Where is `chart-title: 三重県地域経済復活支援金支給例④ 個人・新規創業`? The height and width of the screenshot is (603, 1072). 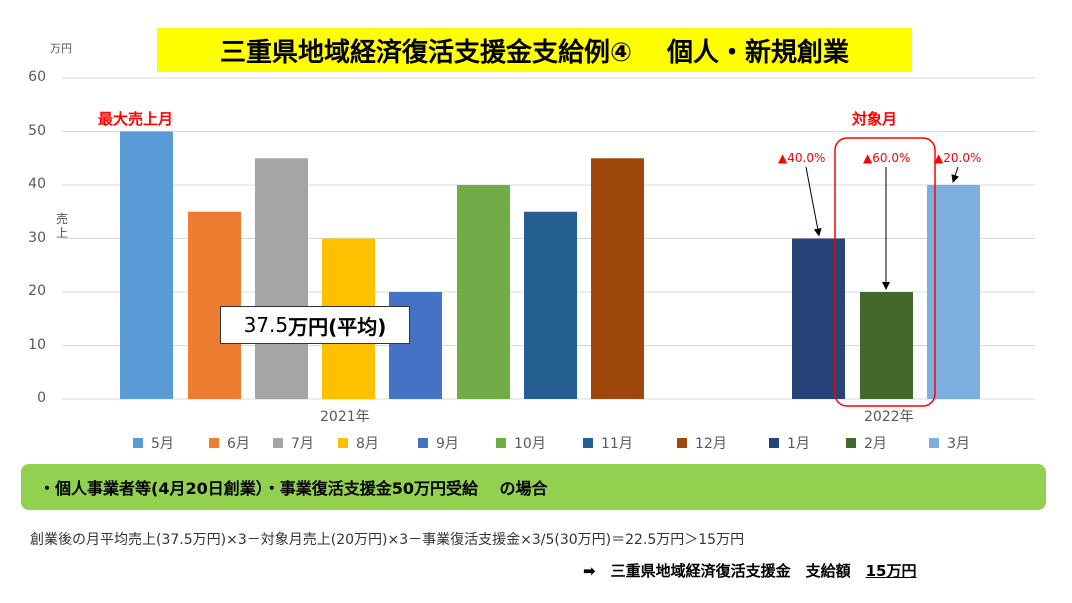
chart-title: 三重県地域経済復活支援金支給例④ 個人・新規創業 is located at coordinates (534, 50).